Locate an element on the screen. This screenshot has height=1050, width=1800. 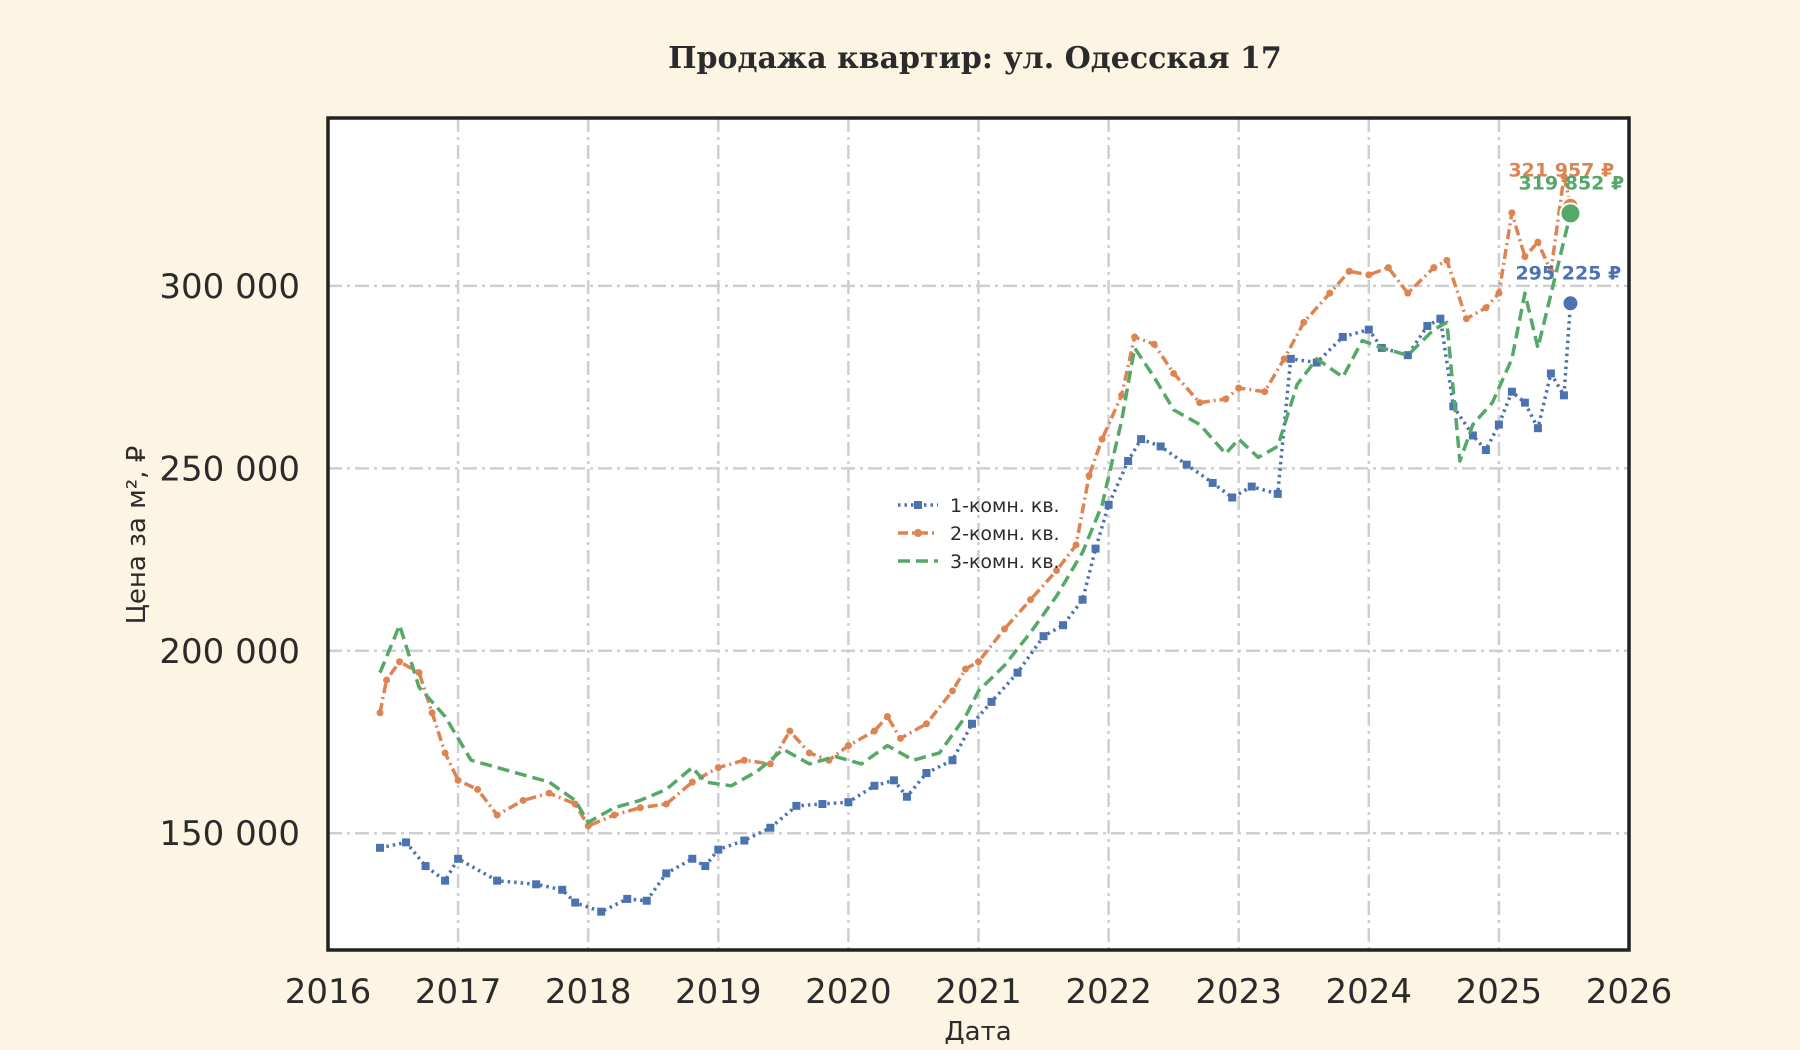
x-tick-label: 2016 is located at coordinates (328, 992).